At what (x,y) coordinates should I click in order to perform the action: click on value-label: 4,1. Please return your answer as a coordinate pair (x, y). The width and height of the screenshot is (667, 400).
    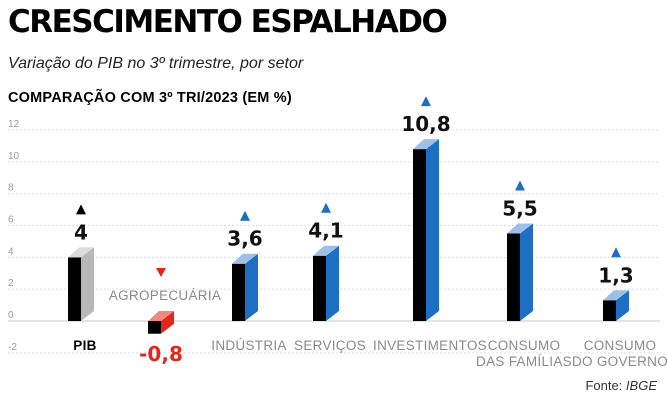
    Looking at the image, I should click on (325, 231).